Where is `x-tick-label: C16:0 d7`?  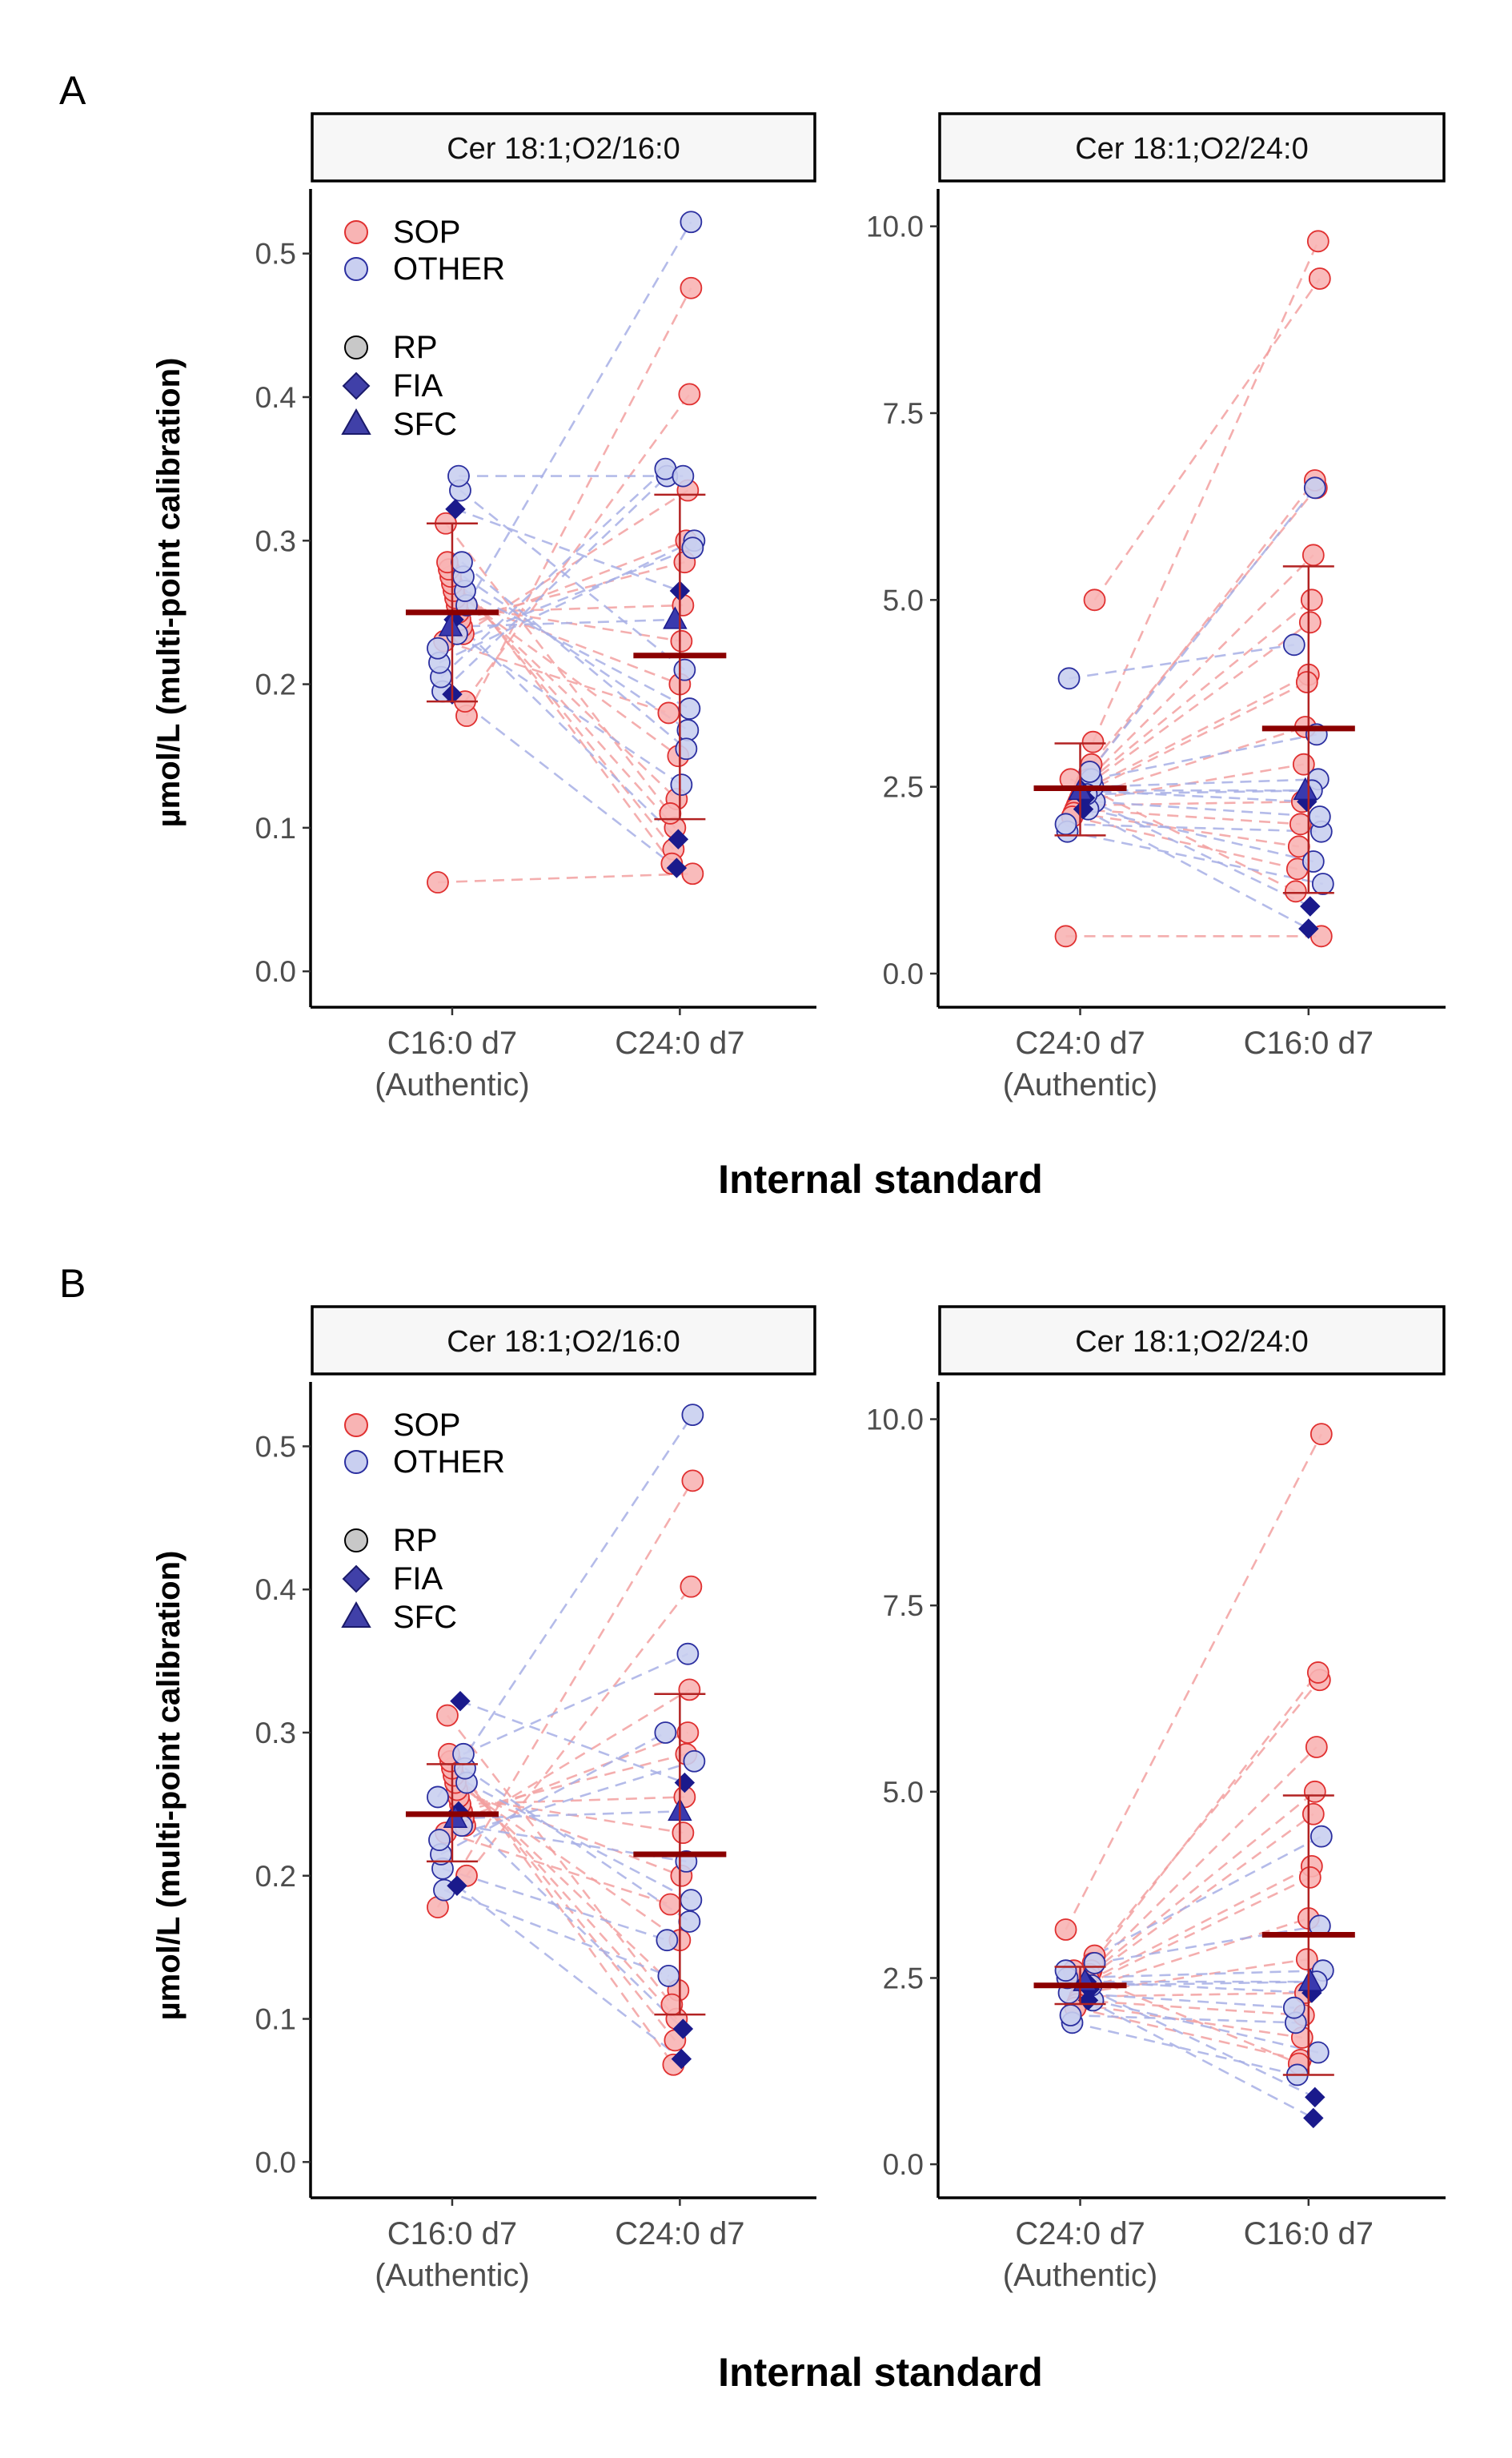 x-tick-label: C16:0 d7 is located at coordinates (1309, 1043).